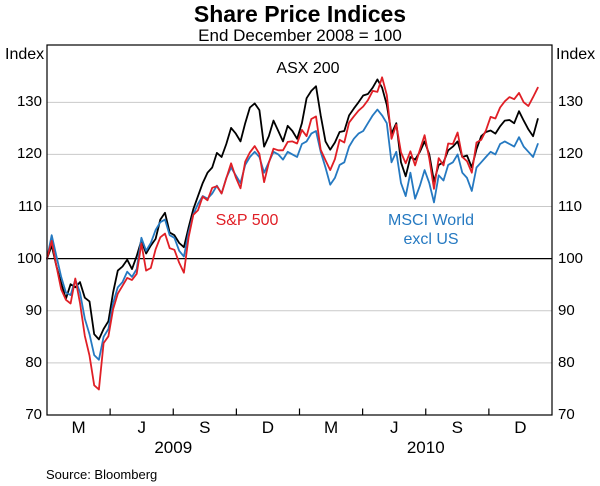 The image size is (600, 486). What do you see at coordinates (566, 414) in the screenshot?
I see `y-tick-label-right-70: 70` at bounding box center [566, 414].